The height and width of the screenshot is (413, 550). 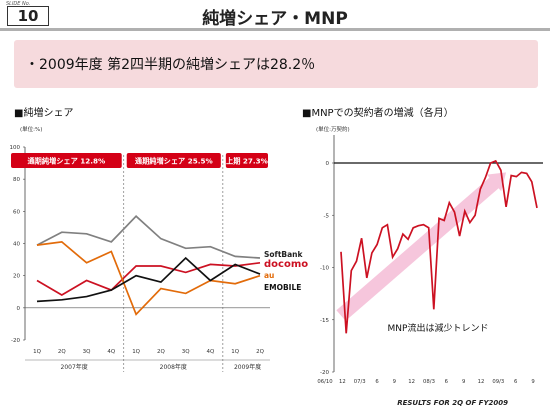 I want to click on right-chart-unit: (単位:万契約), so click(x=333, y=130).